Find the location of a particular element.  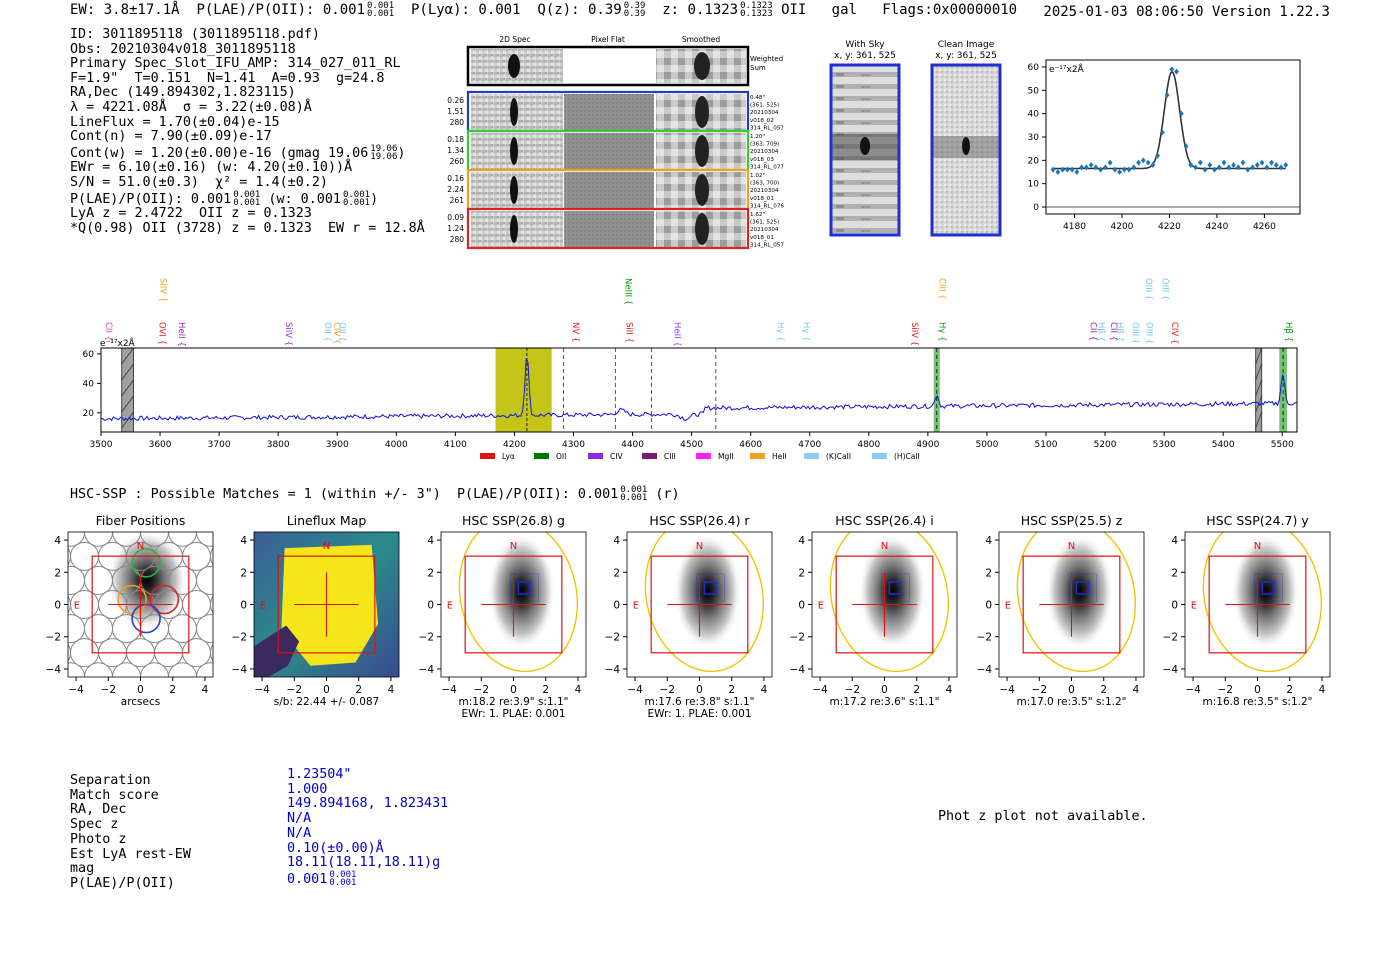

match-label: Photo z is located at coordinates (98, 839).